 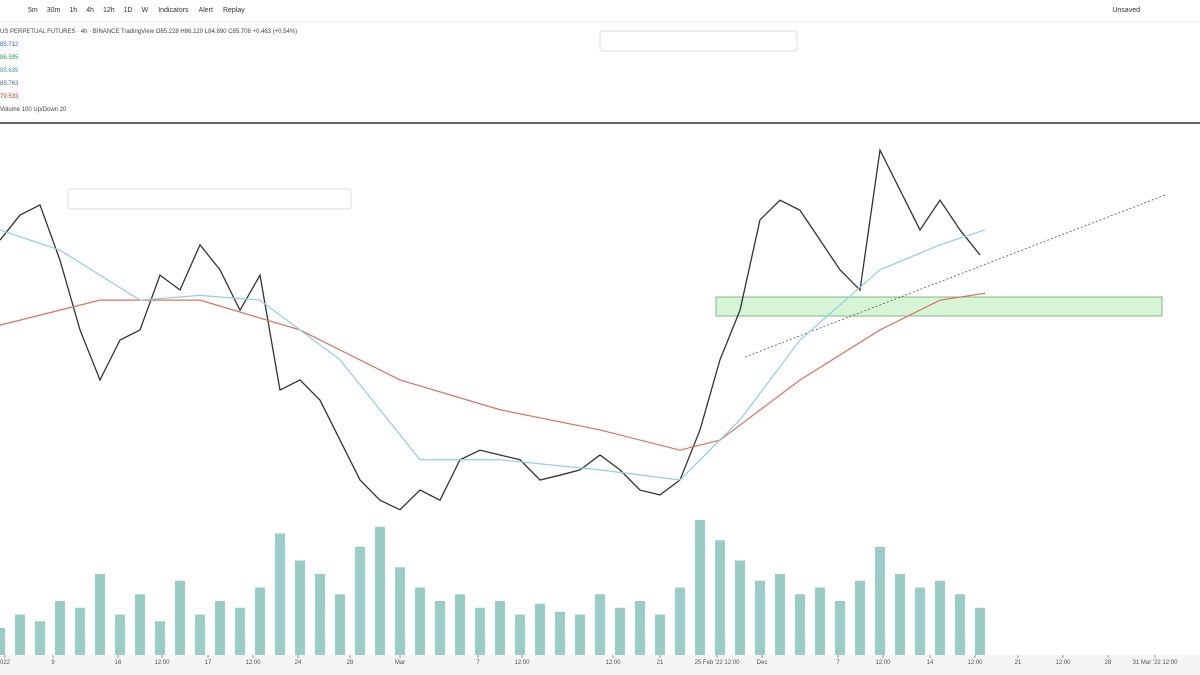 What do you see at coordinates (9, 71) in the screenshot?
I see `indicator-value: 85.635` at bounding box center [9, 71].